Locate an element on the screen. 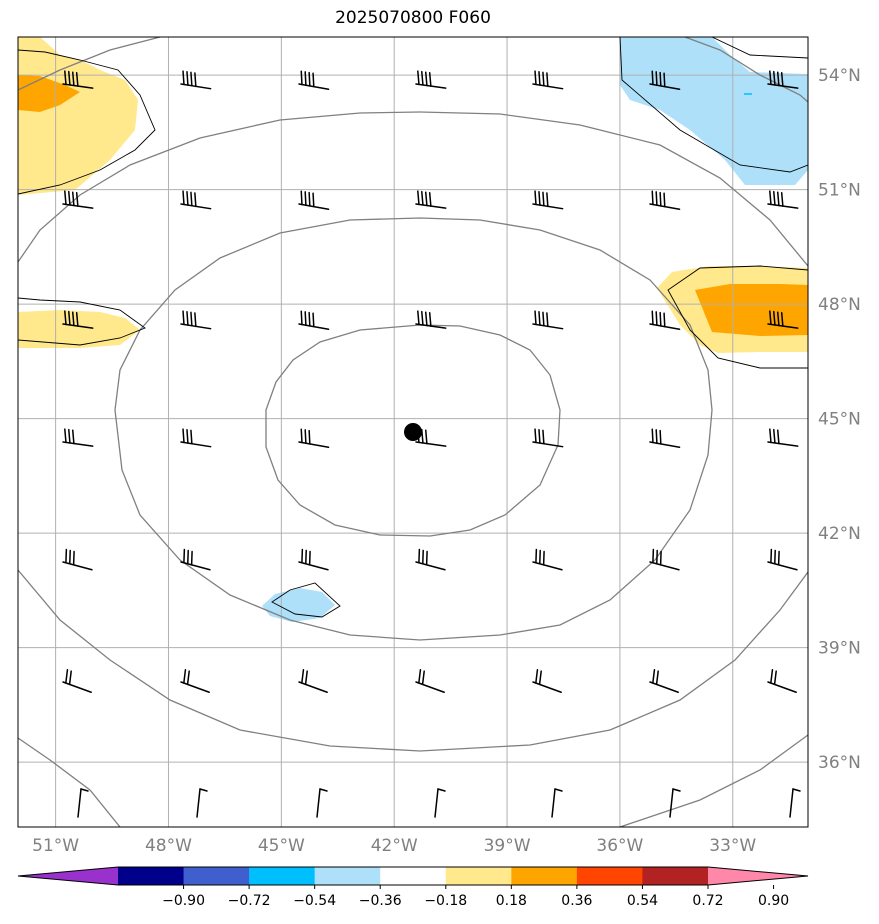 Image resolution: width=879 pixels, height=924 pixels. latitude-label: 42°N is located at coordinates (839, 534).